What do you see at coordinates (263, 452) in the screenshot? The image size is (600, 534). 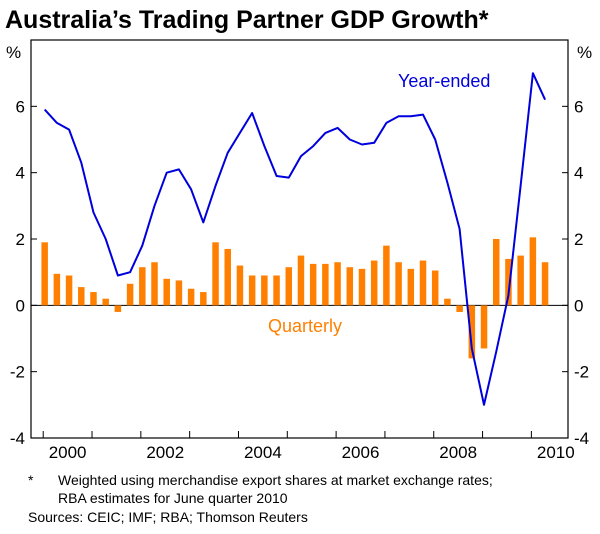 I see `x-tick-label: 2004` at bounding box center [263, 452].